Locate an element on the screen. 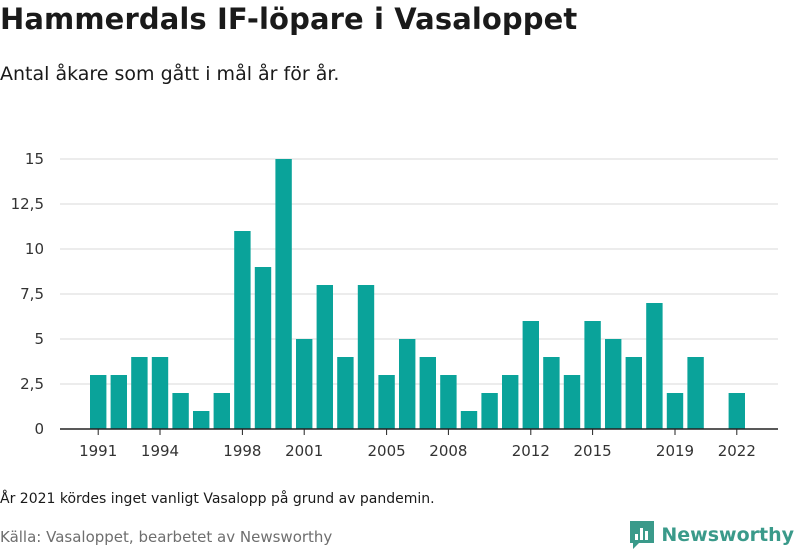  newsworthy-icon is located at coordinates (642, 535).